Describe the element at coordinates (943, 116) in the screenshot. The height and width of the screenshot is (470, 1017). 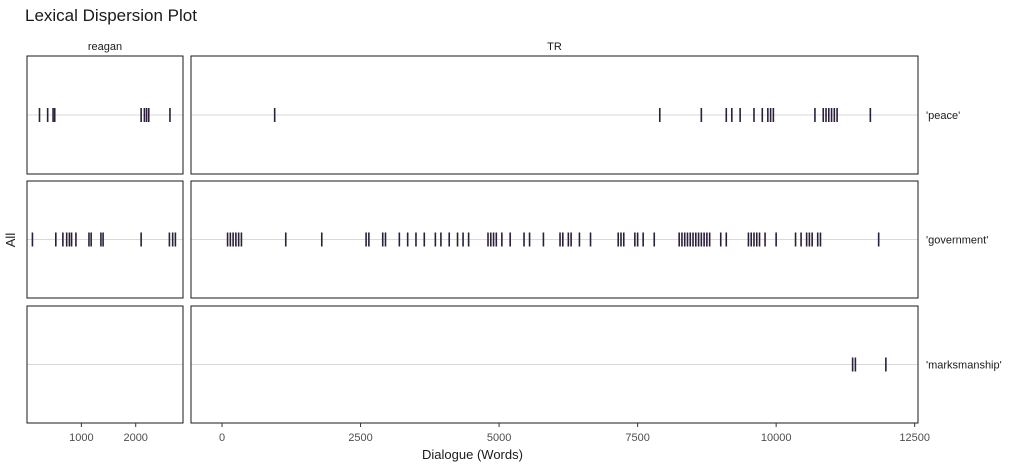
I see `row-label: 'peace'` at that location.